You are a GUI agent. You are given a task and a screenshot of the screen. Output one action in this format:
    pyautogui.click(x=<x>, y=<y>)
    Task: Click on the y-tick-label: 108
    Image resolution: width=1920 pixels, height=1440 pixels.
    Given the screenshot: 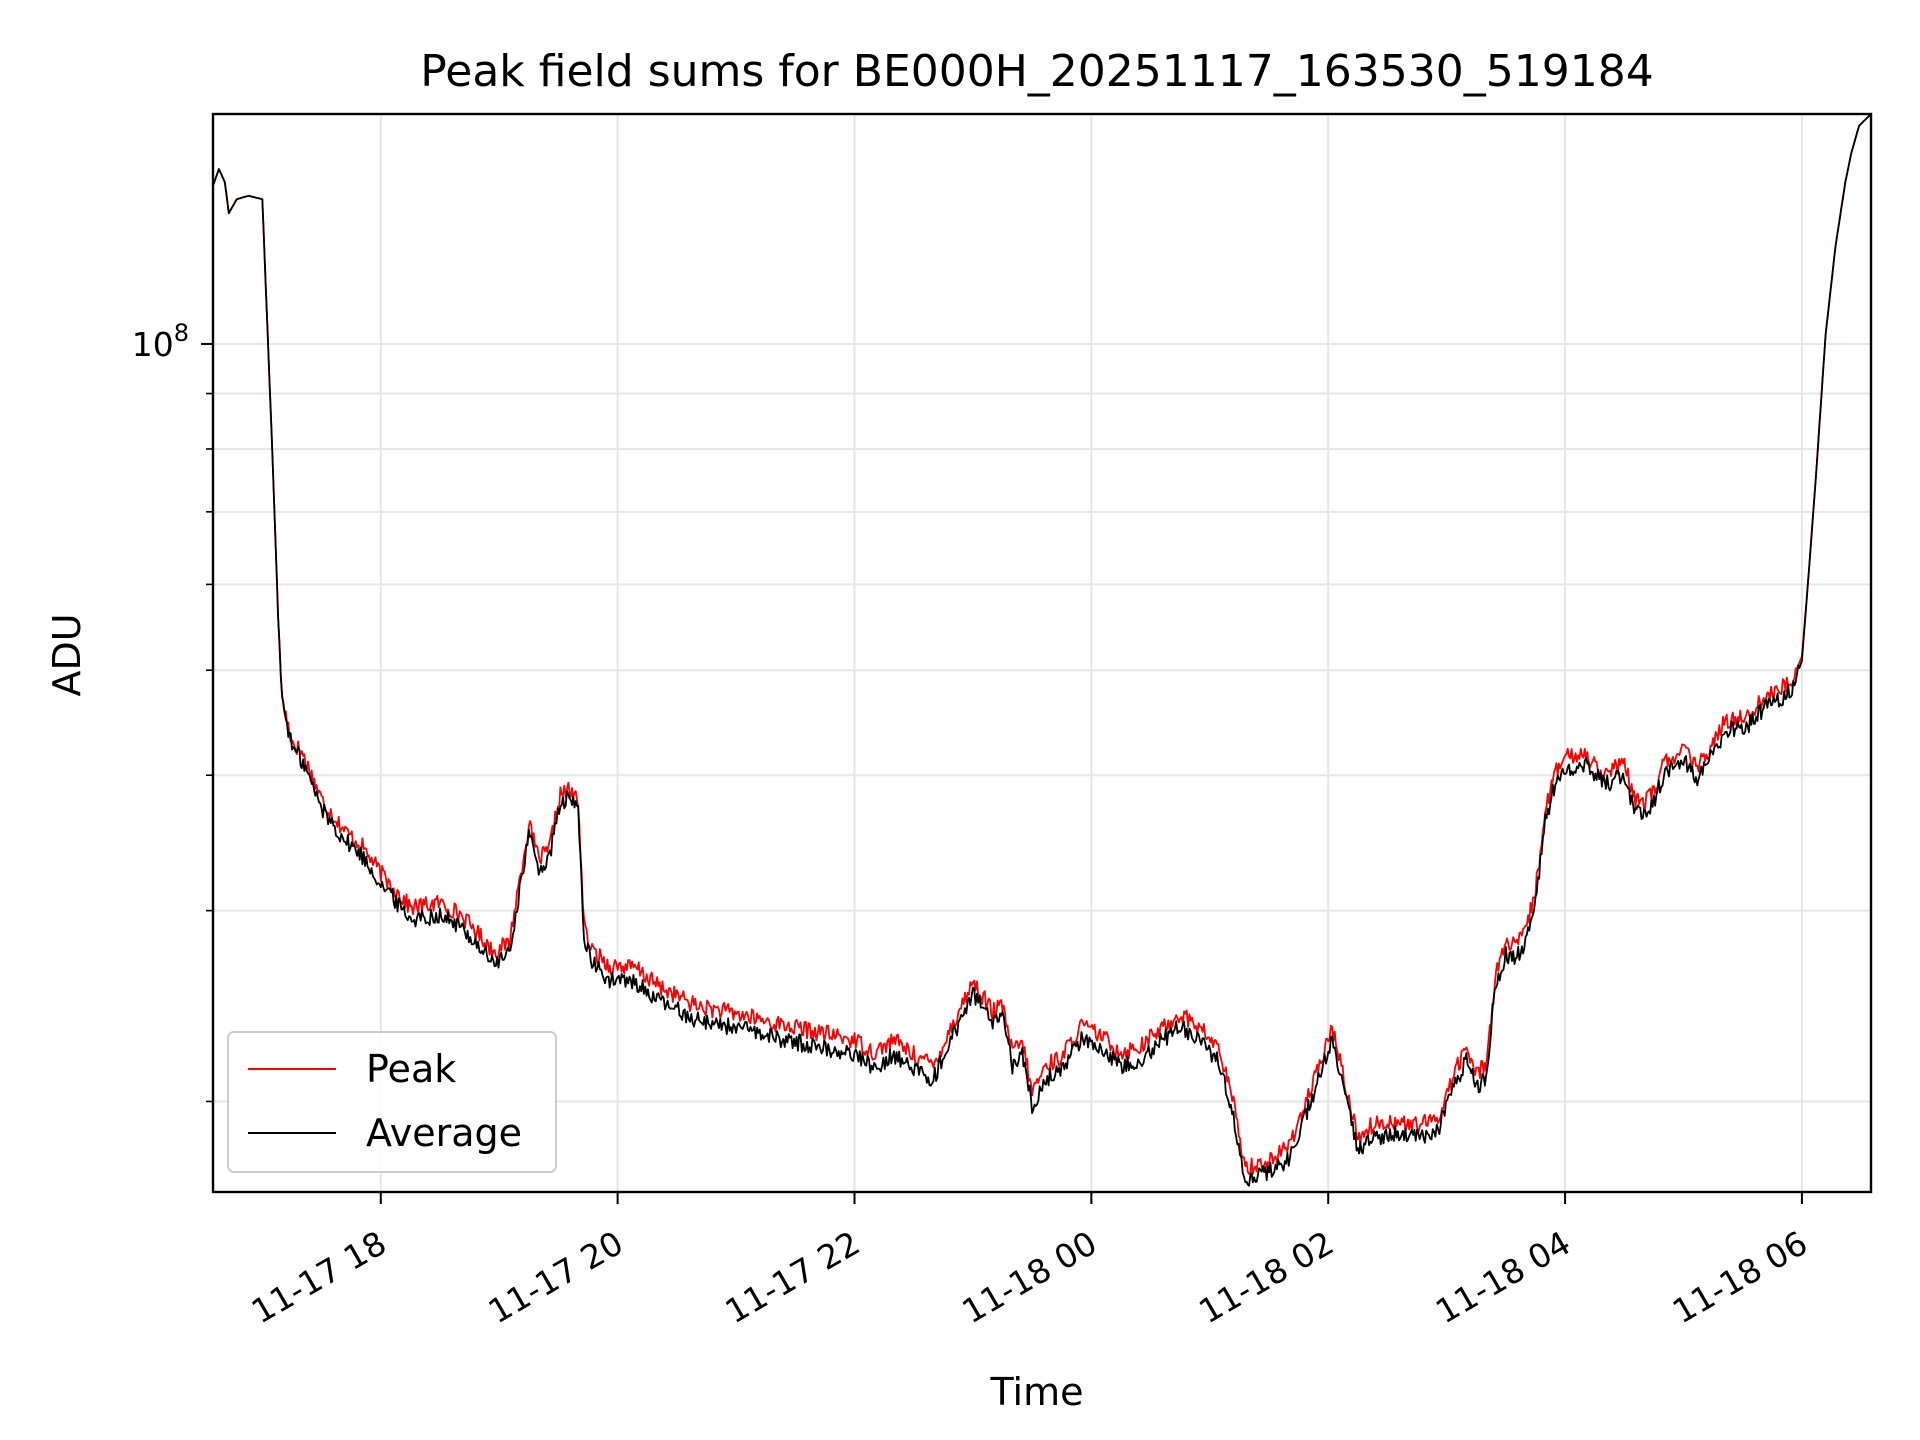 What is the action you would take?
    pyautogui.click(x=160, y=341)
    